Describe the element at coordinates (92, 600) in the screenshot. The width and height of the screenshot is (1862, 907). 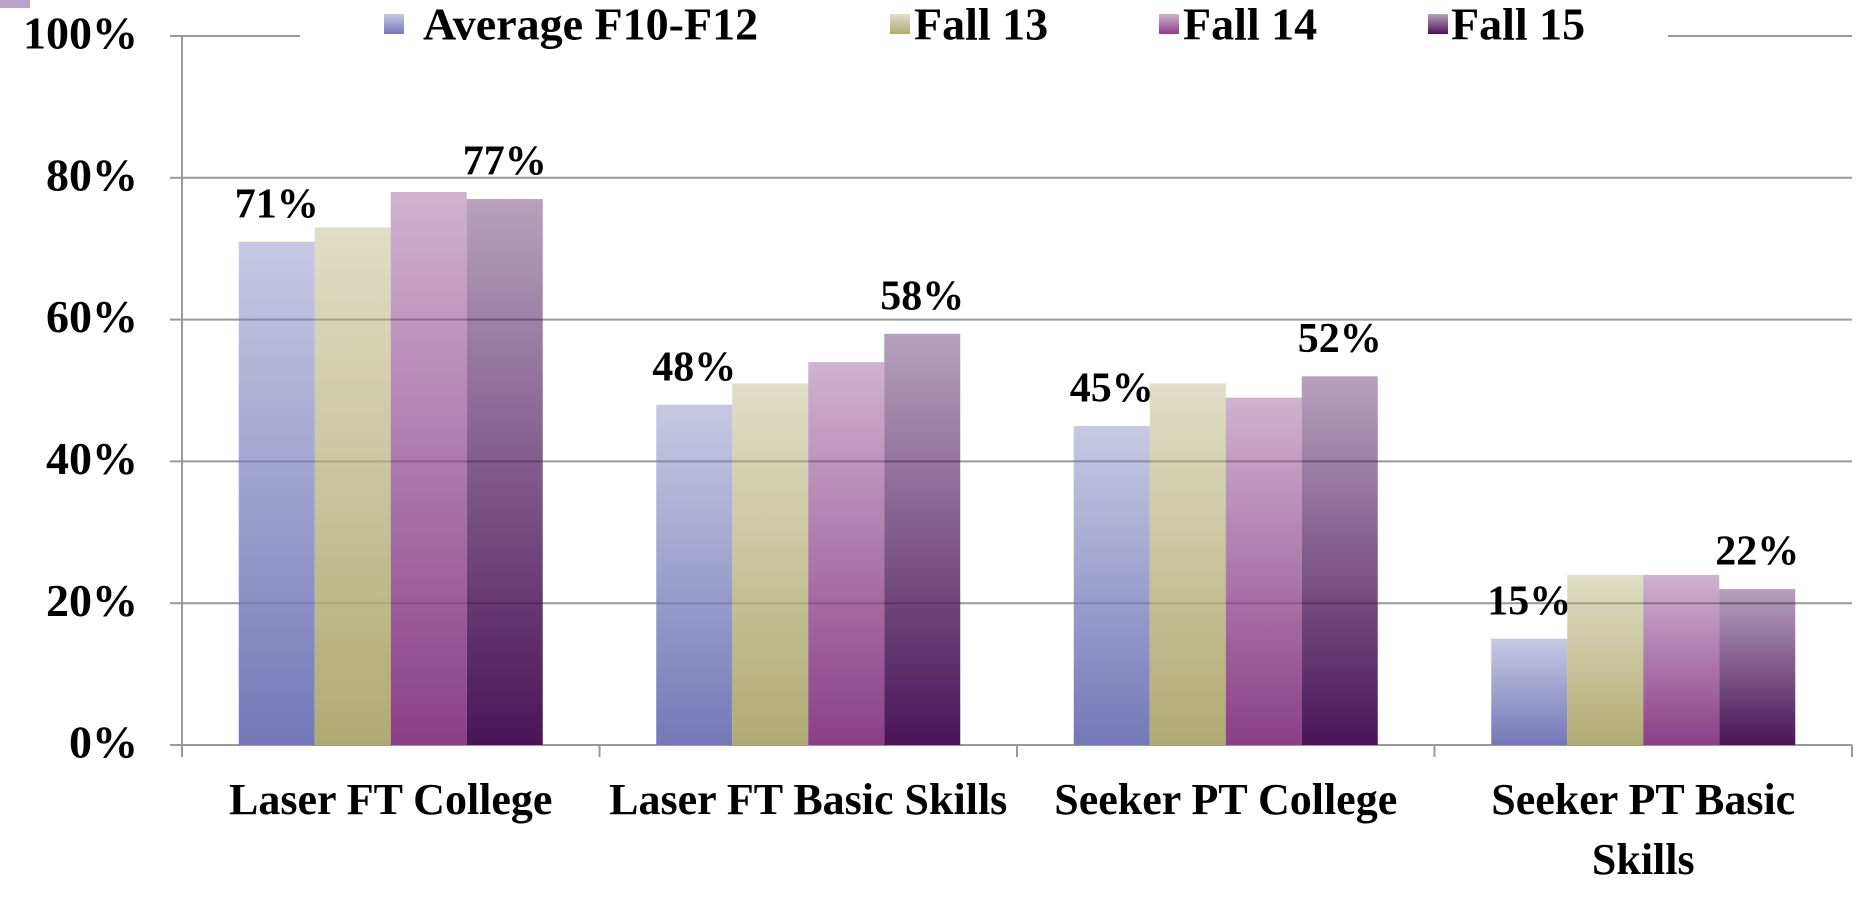
I see `y-tick-label: 20%` at that location.